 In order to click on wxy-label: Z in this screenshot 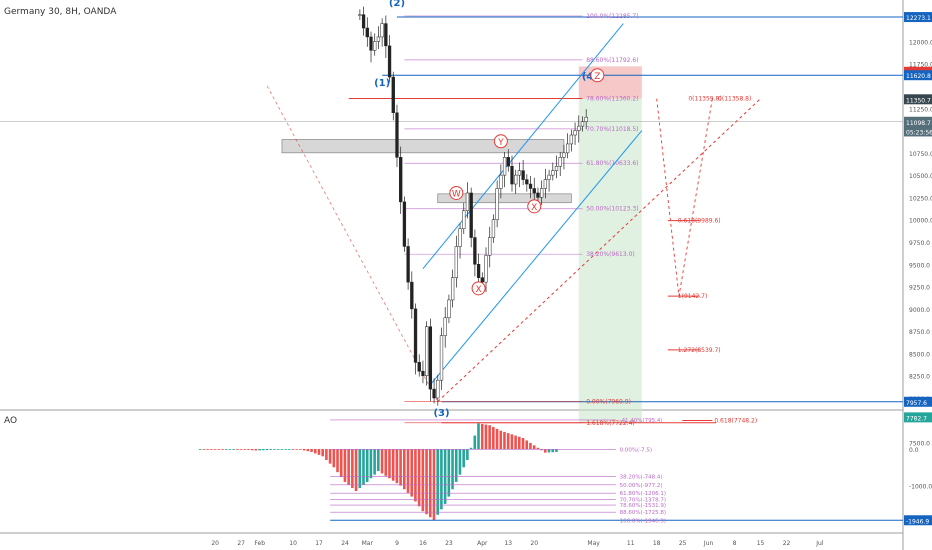, I will do `click(597, 77)`.